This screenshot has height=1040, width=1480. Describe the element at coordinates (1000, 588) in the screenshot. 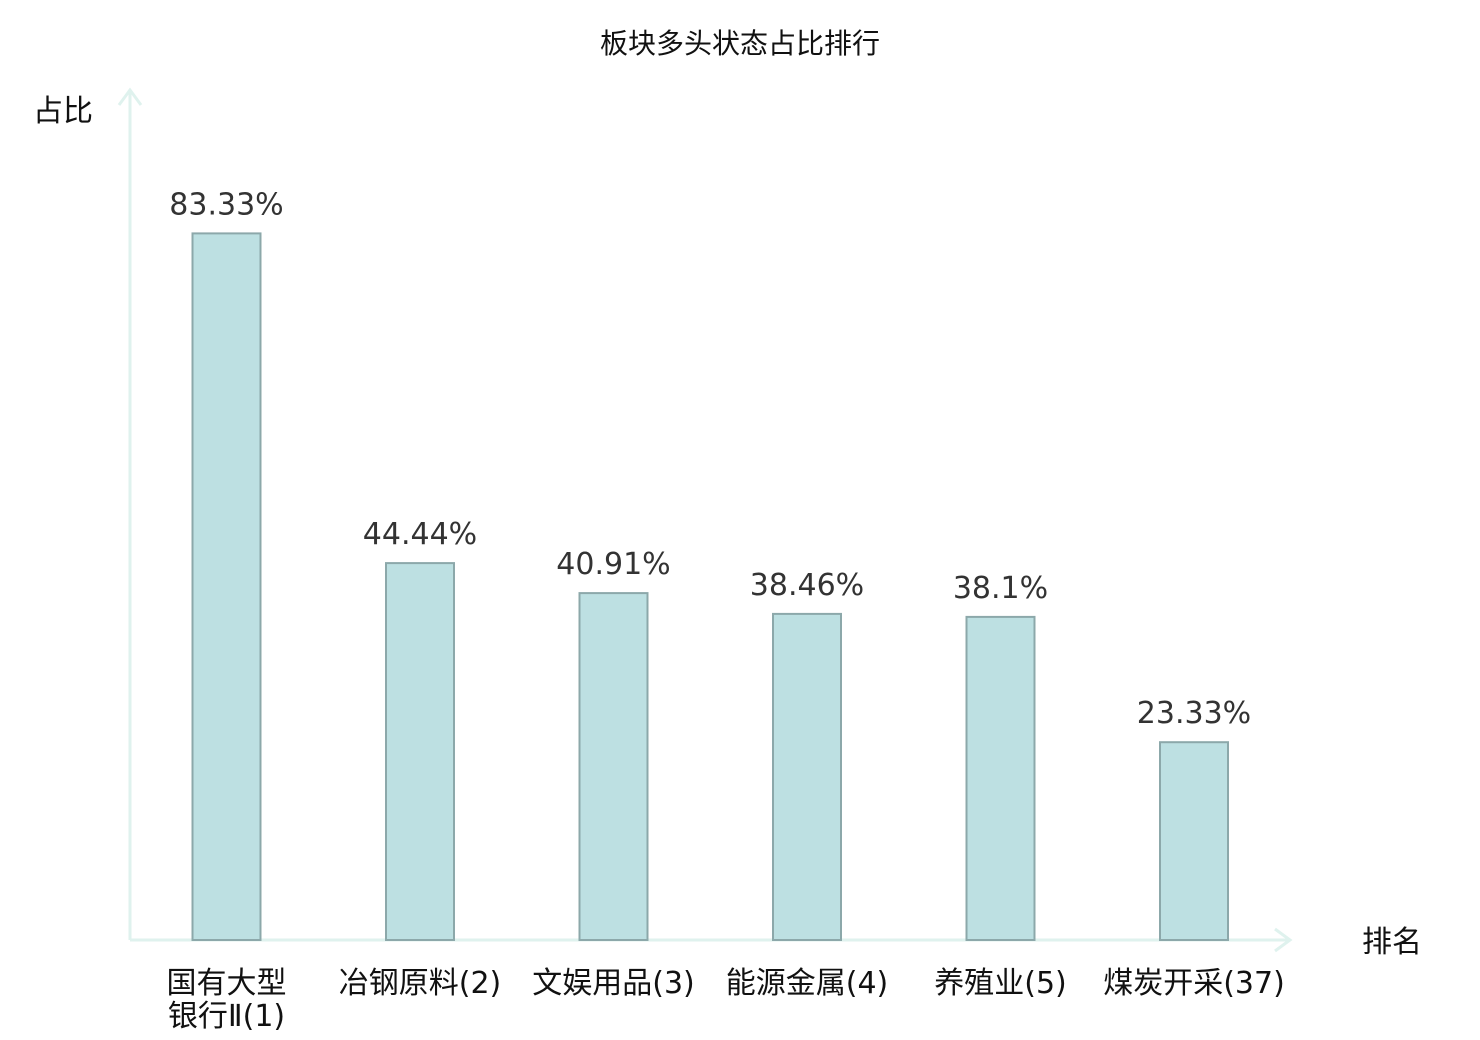

I see `value-label: 38.1%` at that location.